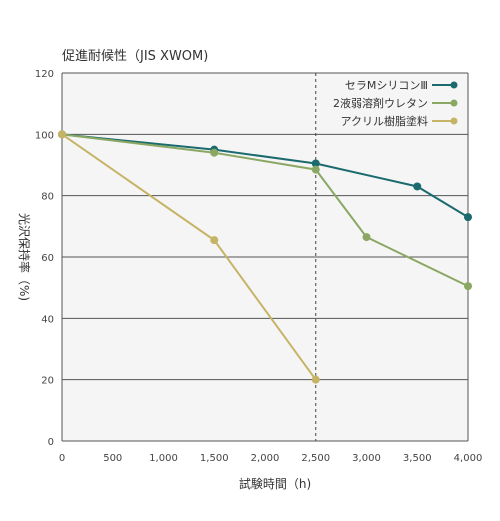  Describe the element at coordinates (47, 381) in the screenshot. I see `y-tick-label: 20` at that location.